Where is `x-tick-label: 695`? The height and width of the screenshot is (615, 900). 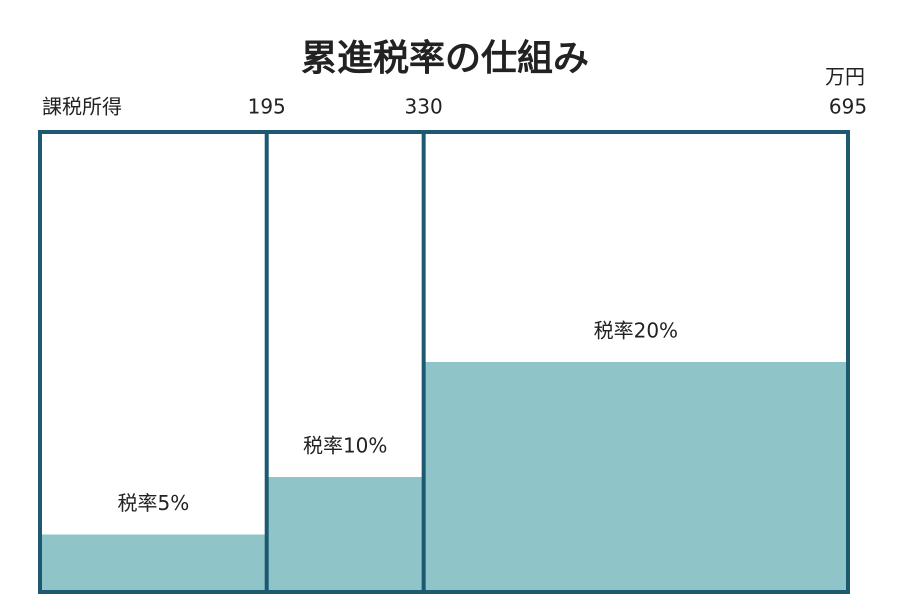
x-tick-label: 695 is located at coordinates (848, 107).